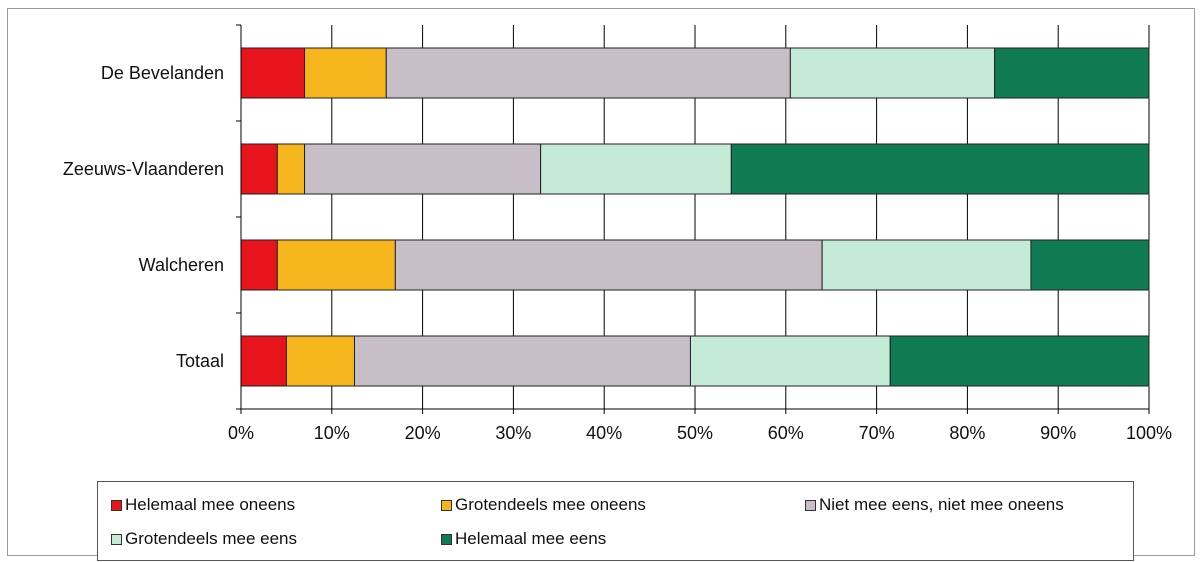  Describe the element at coordinates (513, 433) in the screenshot. I see `x-tick-label: 30%` at that location.